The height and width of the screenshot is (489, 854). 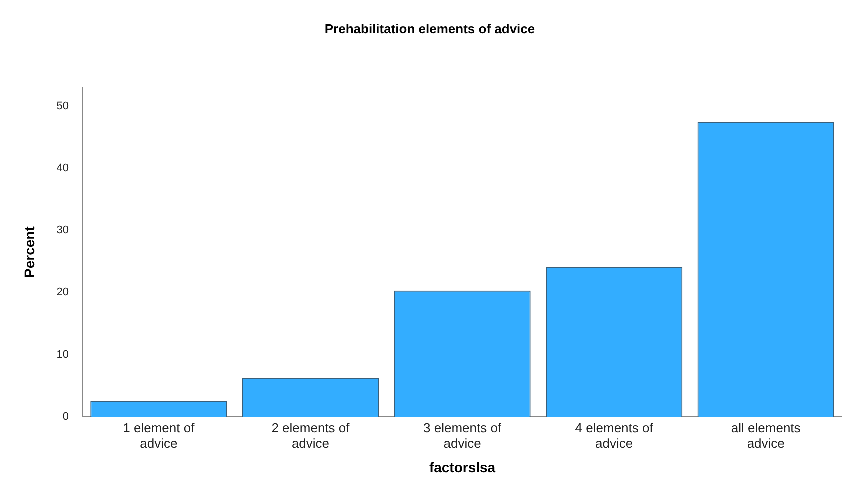 What do you see at coordinates (766, 435) in the screenshot?
I see `x-tick-label: all elements advice` at bounding box center [766, 435].